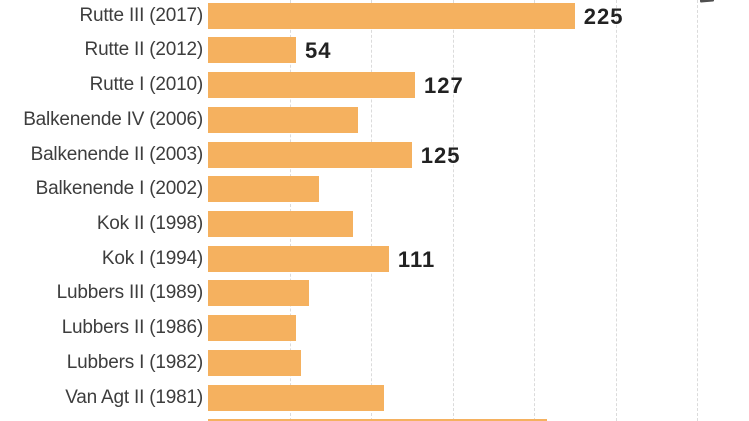 The image size is (749, 421). Describe the element at coordinates (113, 119) in the screenshot. I see `category-label: Balkenende IV (2006)` at that location.